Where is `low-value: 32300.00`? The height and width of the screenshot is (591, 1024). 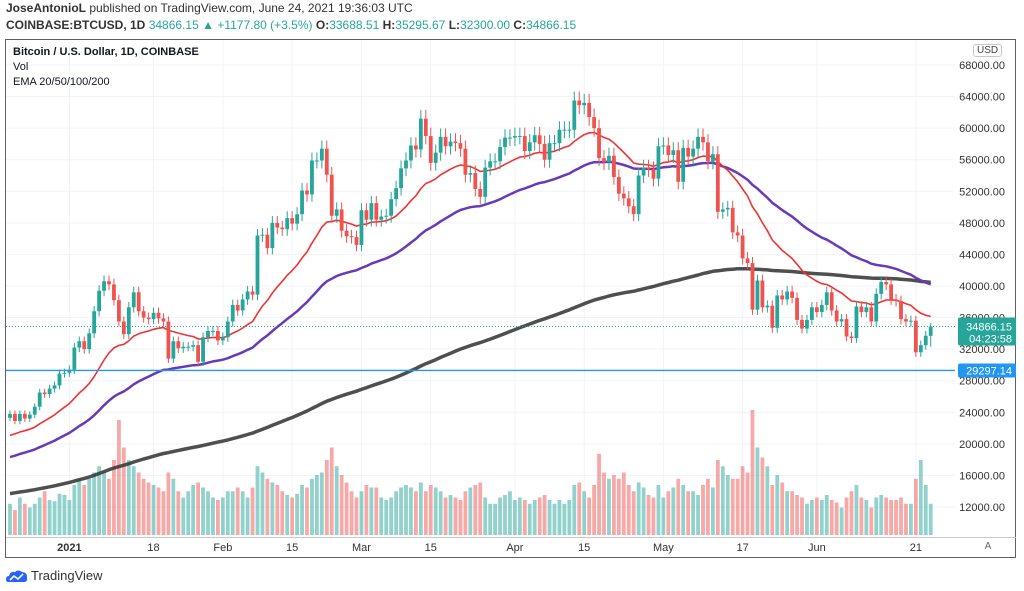
low-value: 32300.00 is located at coordinates (485, 25).